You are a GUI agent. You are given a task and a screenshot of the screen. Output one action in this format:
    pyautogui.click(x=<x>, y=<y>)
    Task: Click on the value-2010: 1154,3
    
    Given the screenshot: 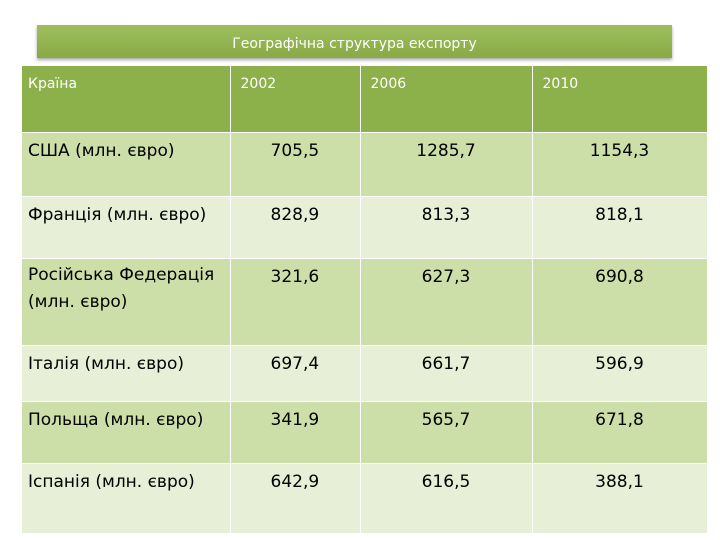 What is the action you would take?
    pyautogui.click(x=620, y=164)
    